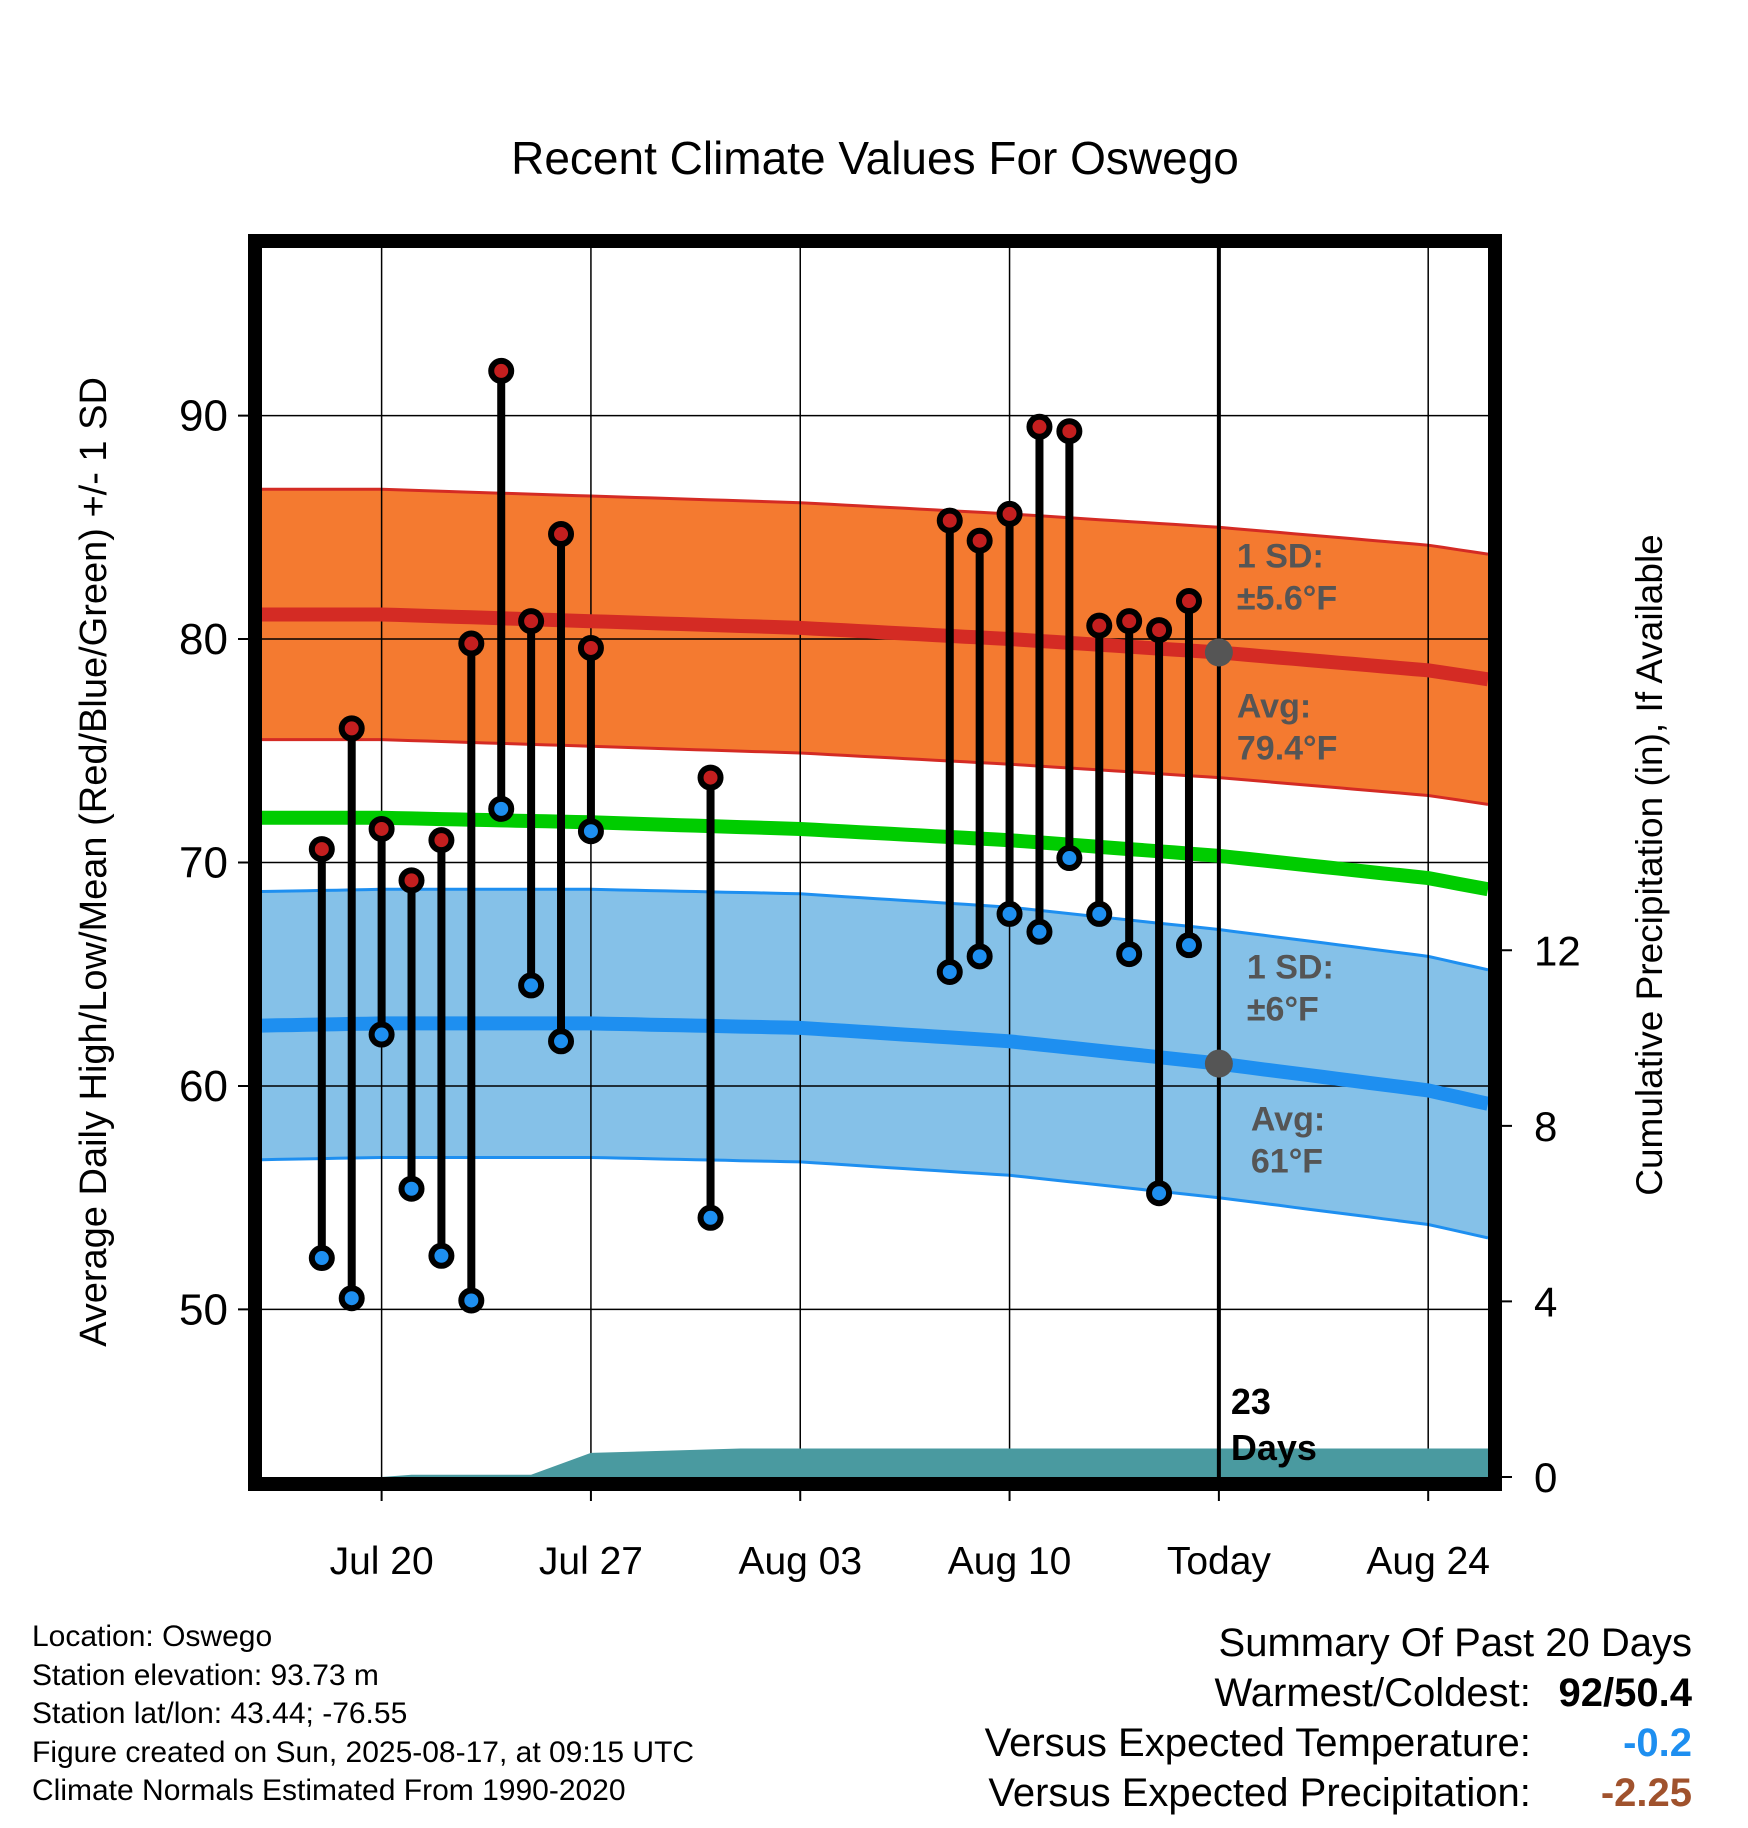 Image resolution: width=1748 pixels, height=1828 pixels. I want to click on temp-anomaly-value: -0.2, so click(1657, 1743).